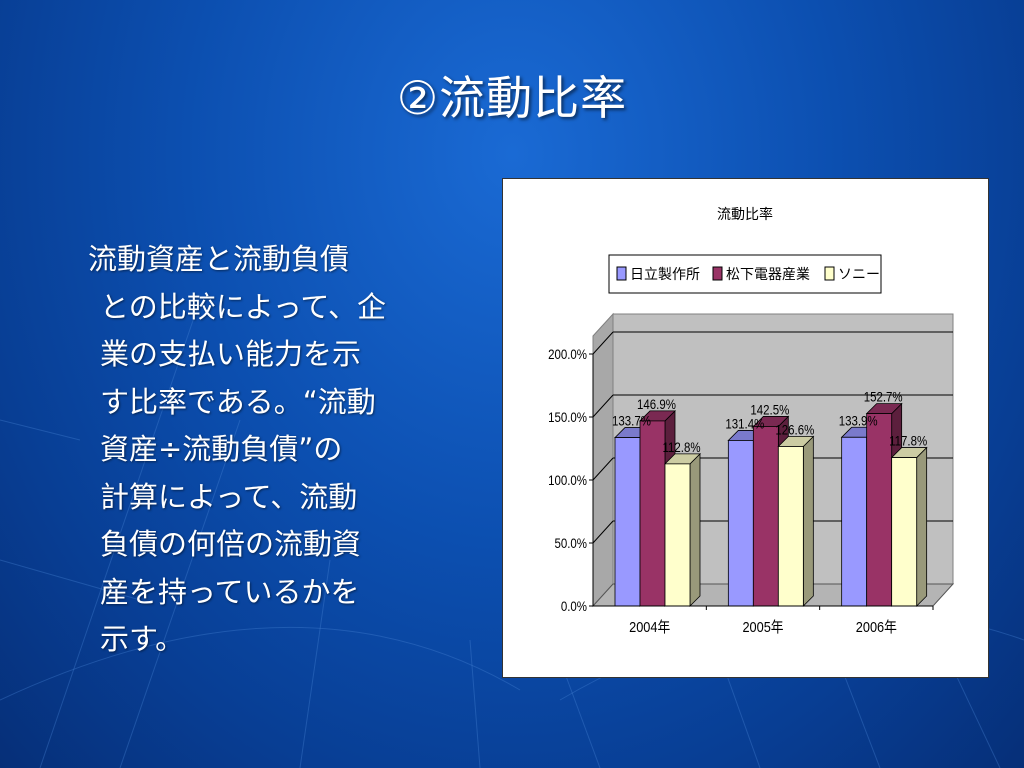 The height and width of the screenshot is (768, 1024). What do you see at coordinates (631, 420) in the screenshot?
I see `data-label: 133.7%` at bounding box center [631, 420].